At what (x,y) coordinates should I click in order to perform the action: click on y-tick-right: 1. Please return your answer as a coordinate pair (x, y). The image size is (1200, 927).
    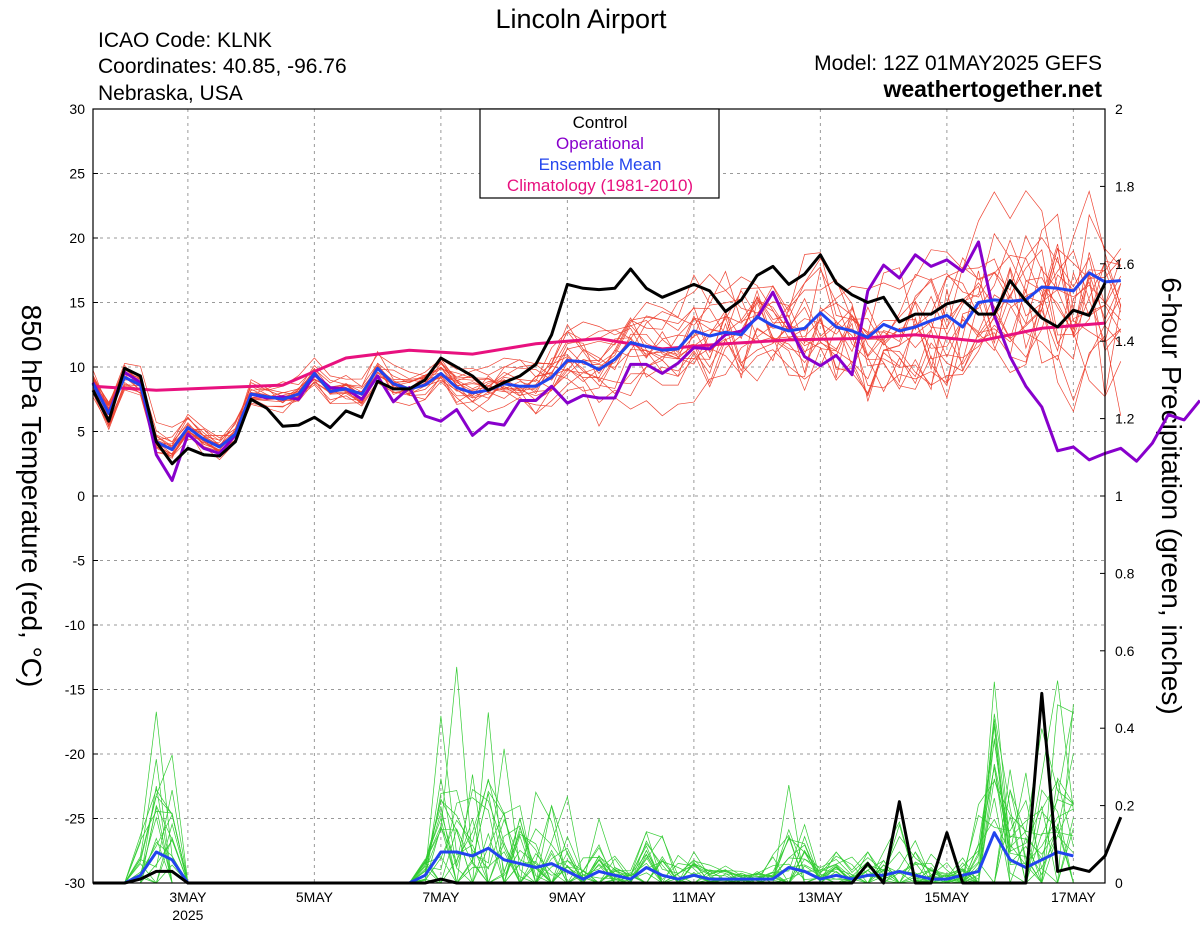
    Looking at the image, I should click on (1119, 496).